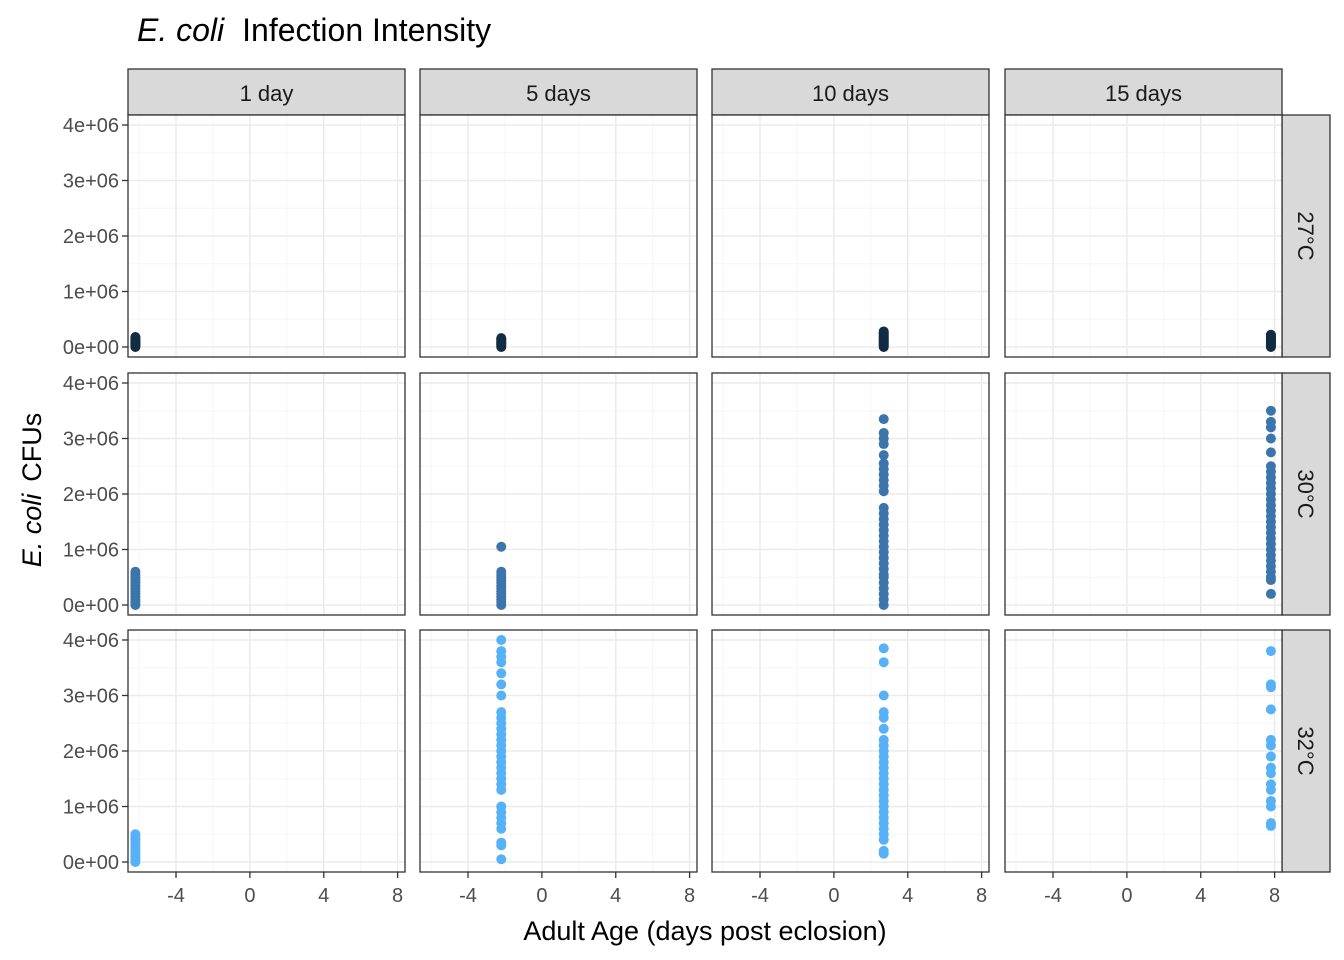 The height and width of the screenshot is (960, 1344). I want to click on strip-5-days, so click(558, 92).